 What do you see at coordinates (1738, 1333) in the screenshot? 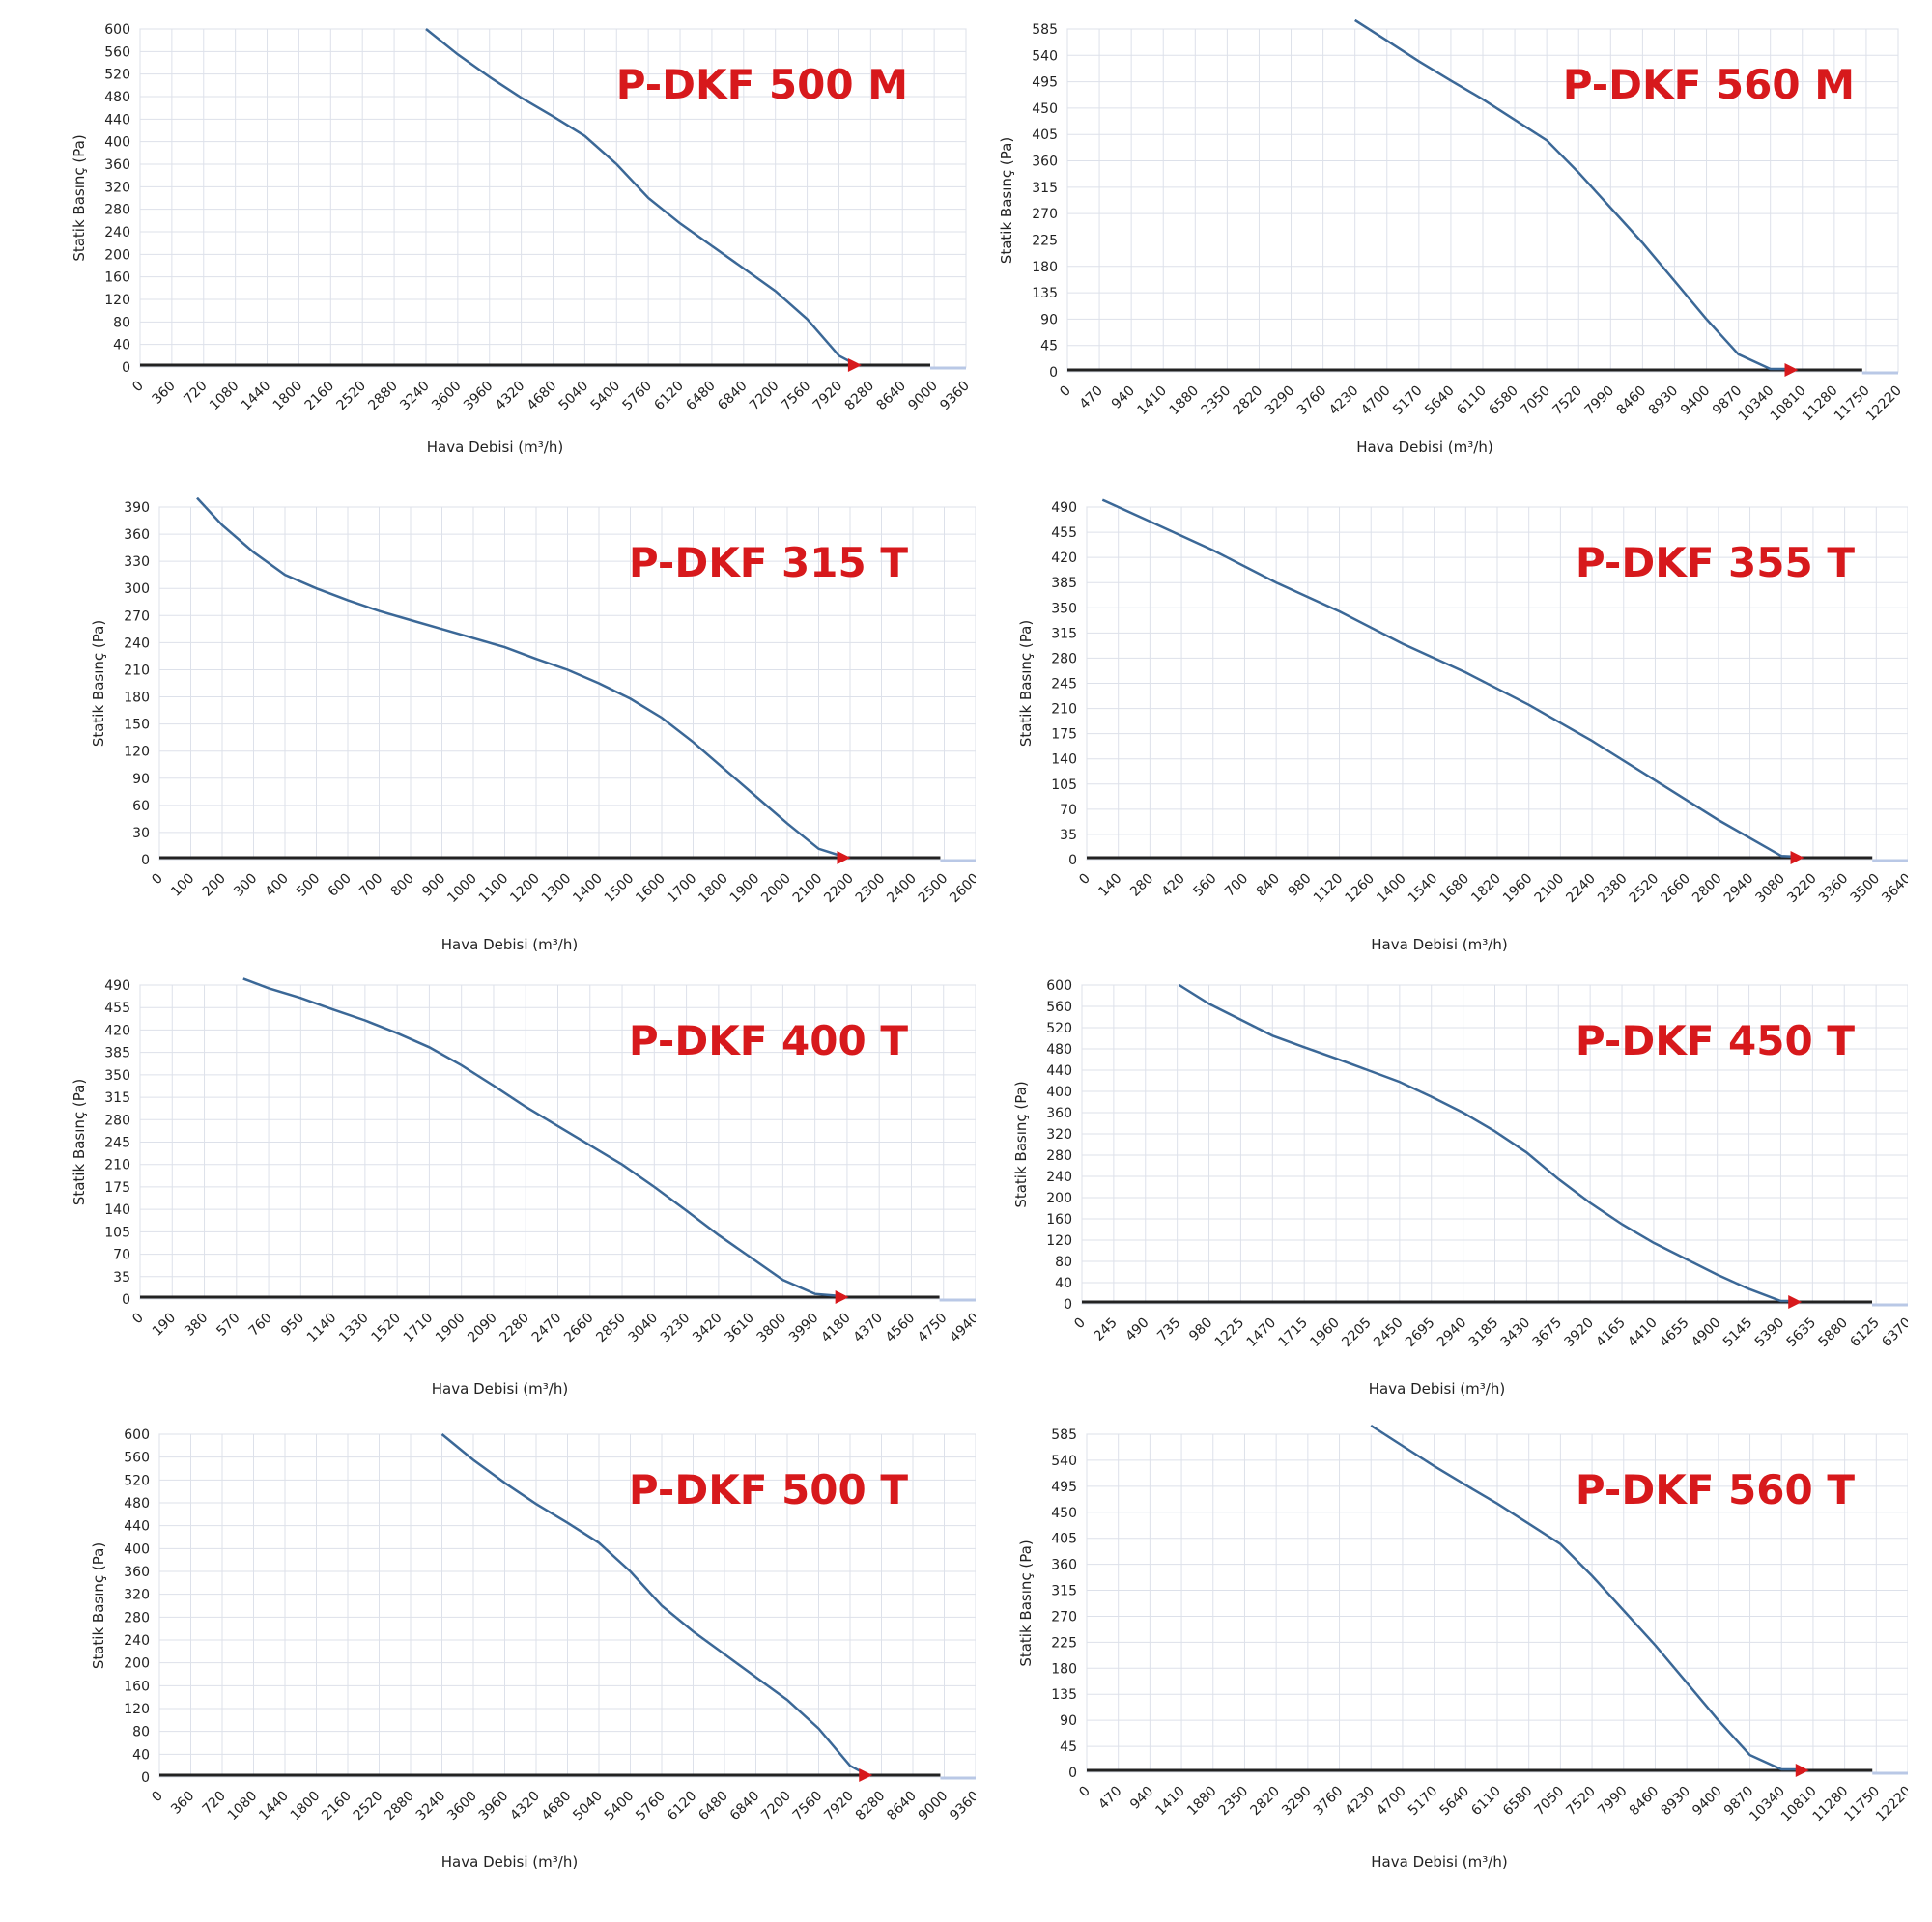
I see `x-tick-label: 5145` at bounding box center [1738, 1333].